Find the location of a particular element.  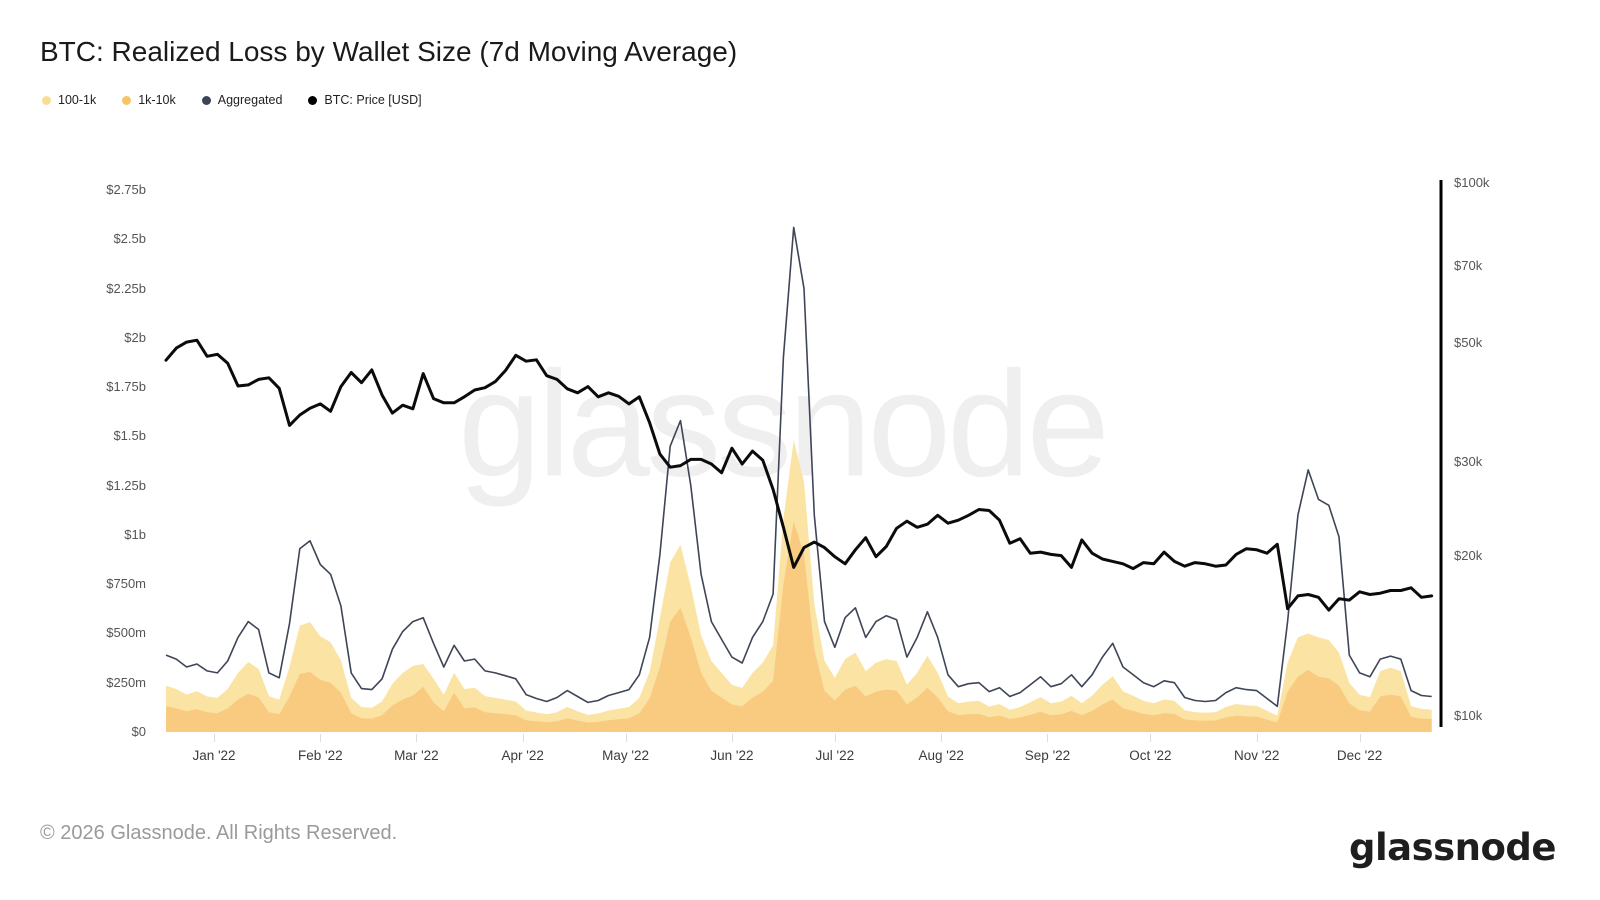

legend-dot-aggregated is located at coordinates (206, 100).